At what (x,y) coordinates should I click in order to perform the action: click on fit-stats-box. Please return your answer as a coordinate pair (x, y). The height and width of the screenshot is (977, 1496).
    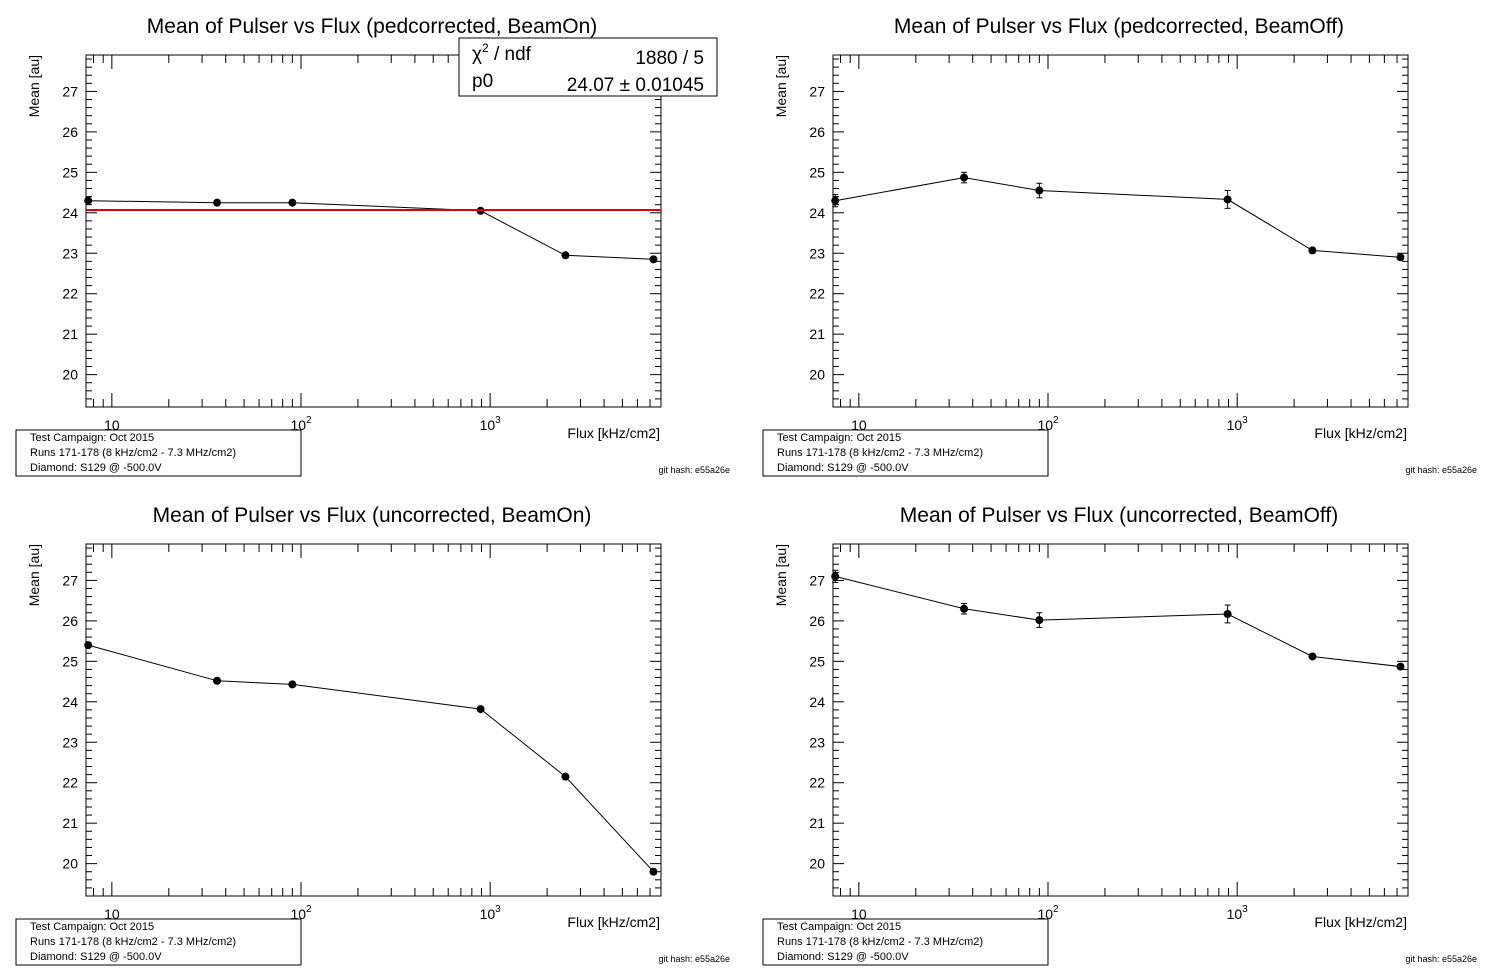
    Looking at the image, I should click on (588, 67).